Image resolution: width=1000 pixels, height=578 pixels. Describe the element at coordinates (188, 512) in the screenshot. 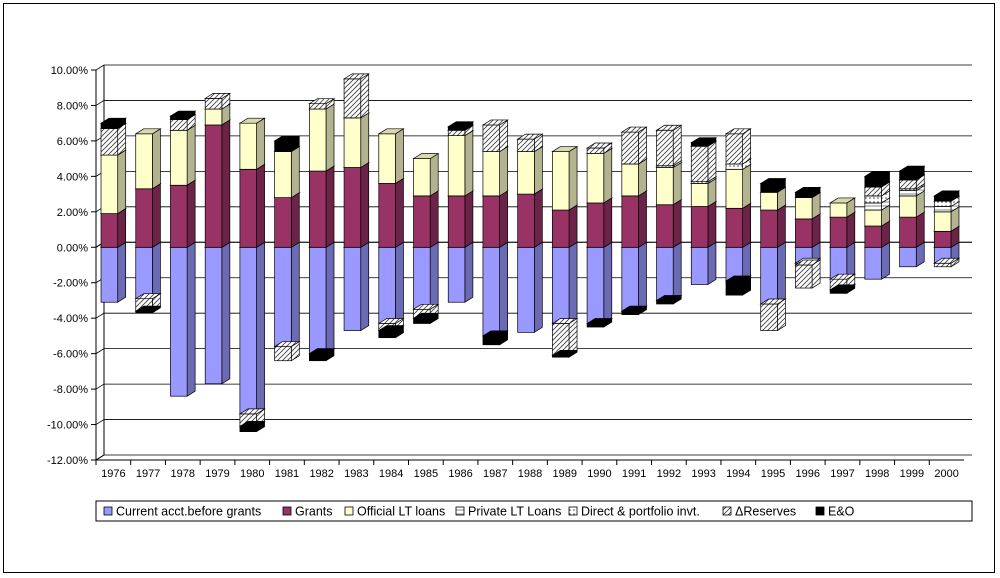

I see `legend-label: Current acct.before grants` at that location.